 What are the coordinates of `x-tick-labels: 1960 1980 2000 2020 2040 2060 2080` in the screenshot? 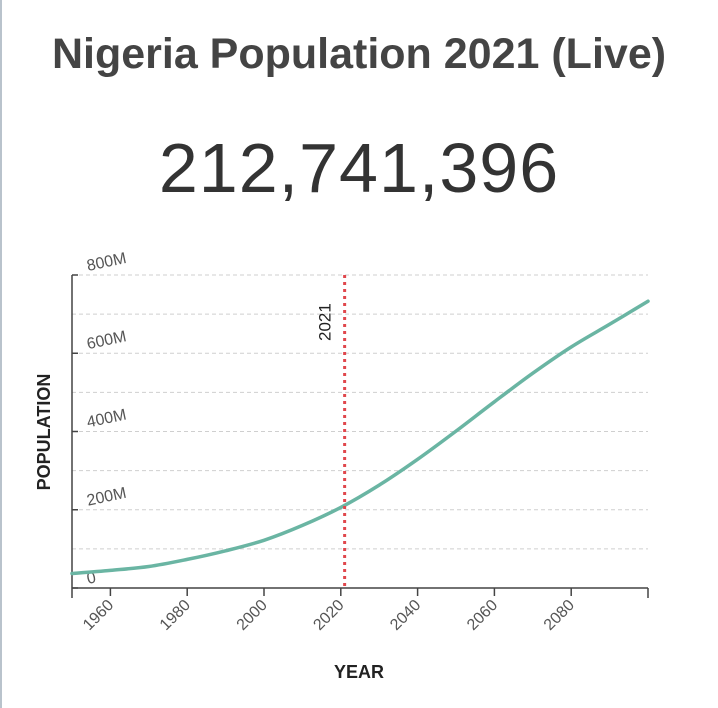 It's located at (329, 611).